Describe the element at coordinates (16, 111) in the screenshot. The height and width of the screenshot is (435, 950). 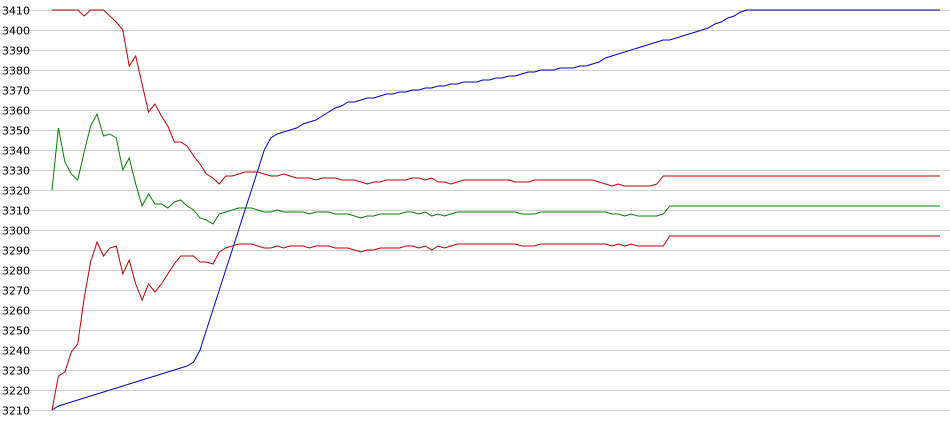
I see `y-tick-label: 3360` at that location.